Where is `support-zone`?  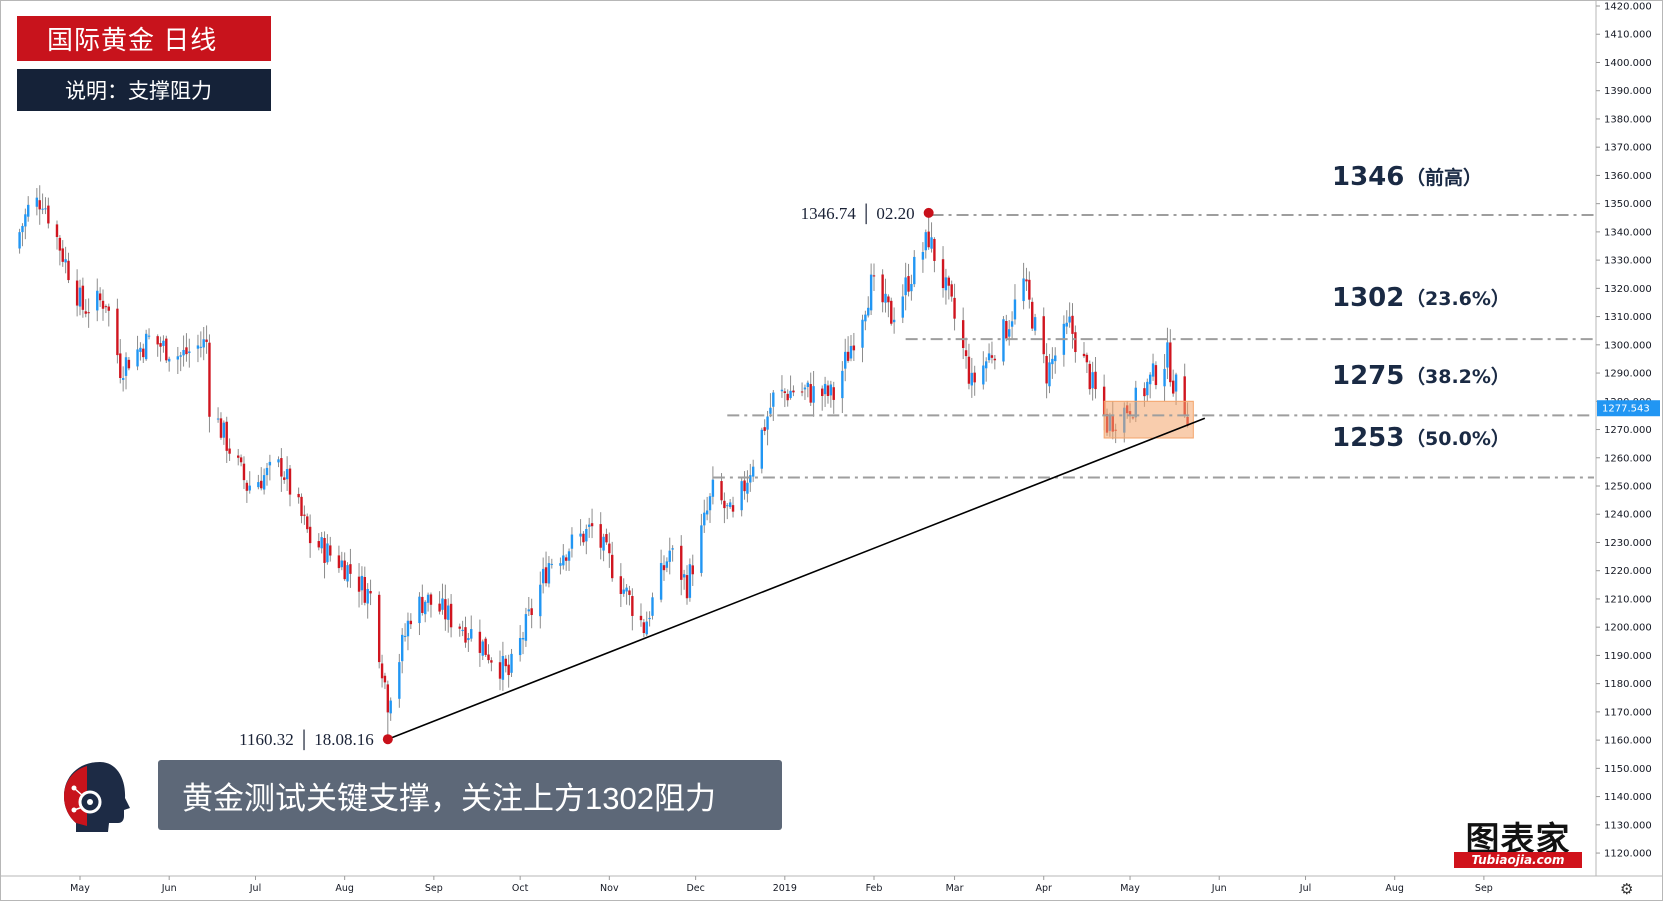
support-zone is located at coordinates (1148, 419).